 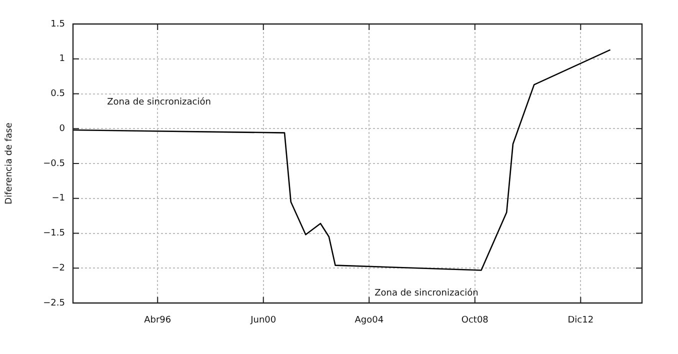 I want to click on x-tick-label: Ago04, so click(x=369, y=321).